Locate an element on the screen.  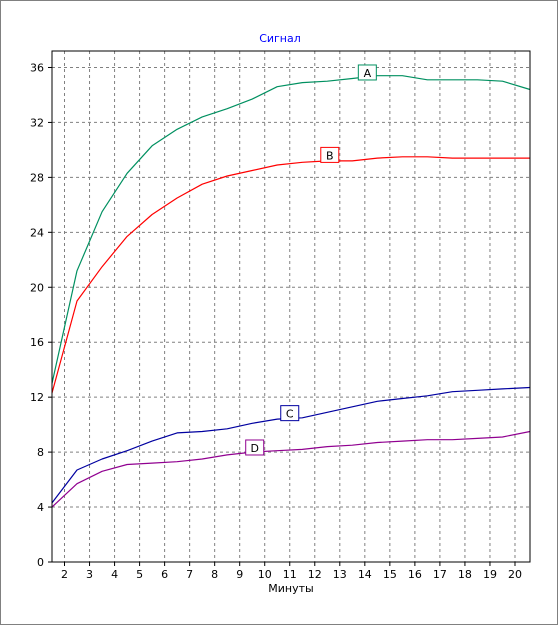
x-tick-label: 17 is located at coordinates (440, 574).